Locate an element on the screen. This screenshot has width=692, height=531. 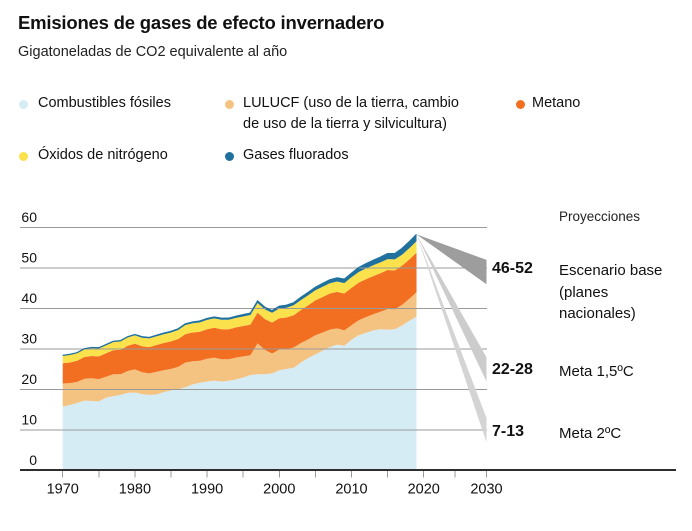
projection-label-meta-2: Meta 2ºC is located at coordinates (590, 433).